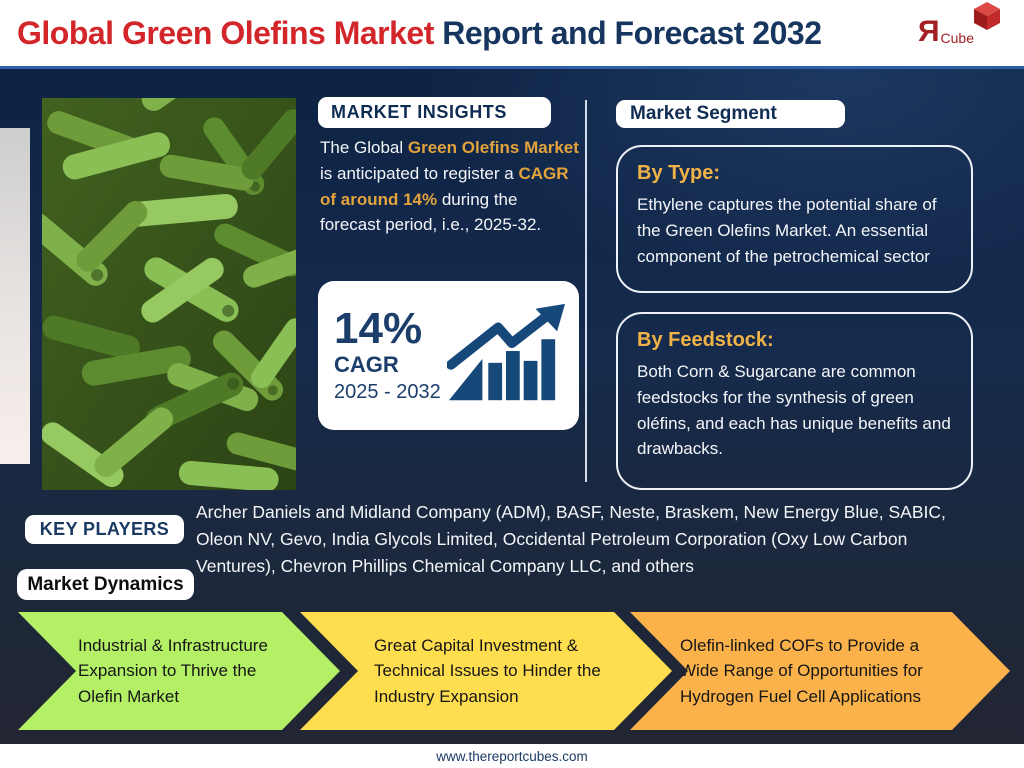 This screenshot has height=768, width=1024. Describe the element at coordinates (958, 25) in the screenshot. I see `company-logo: Я Cube` at that location.